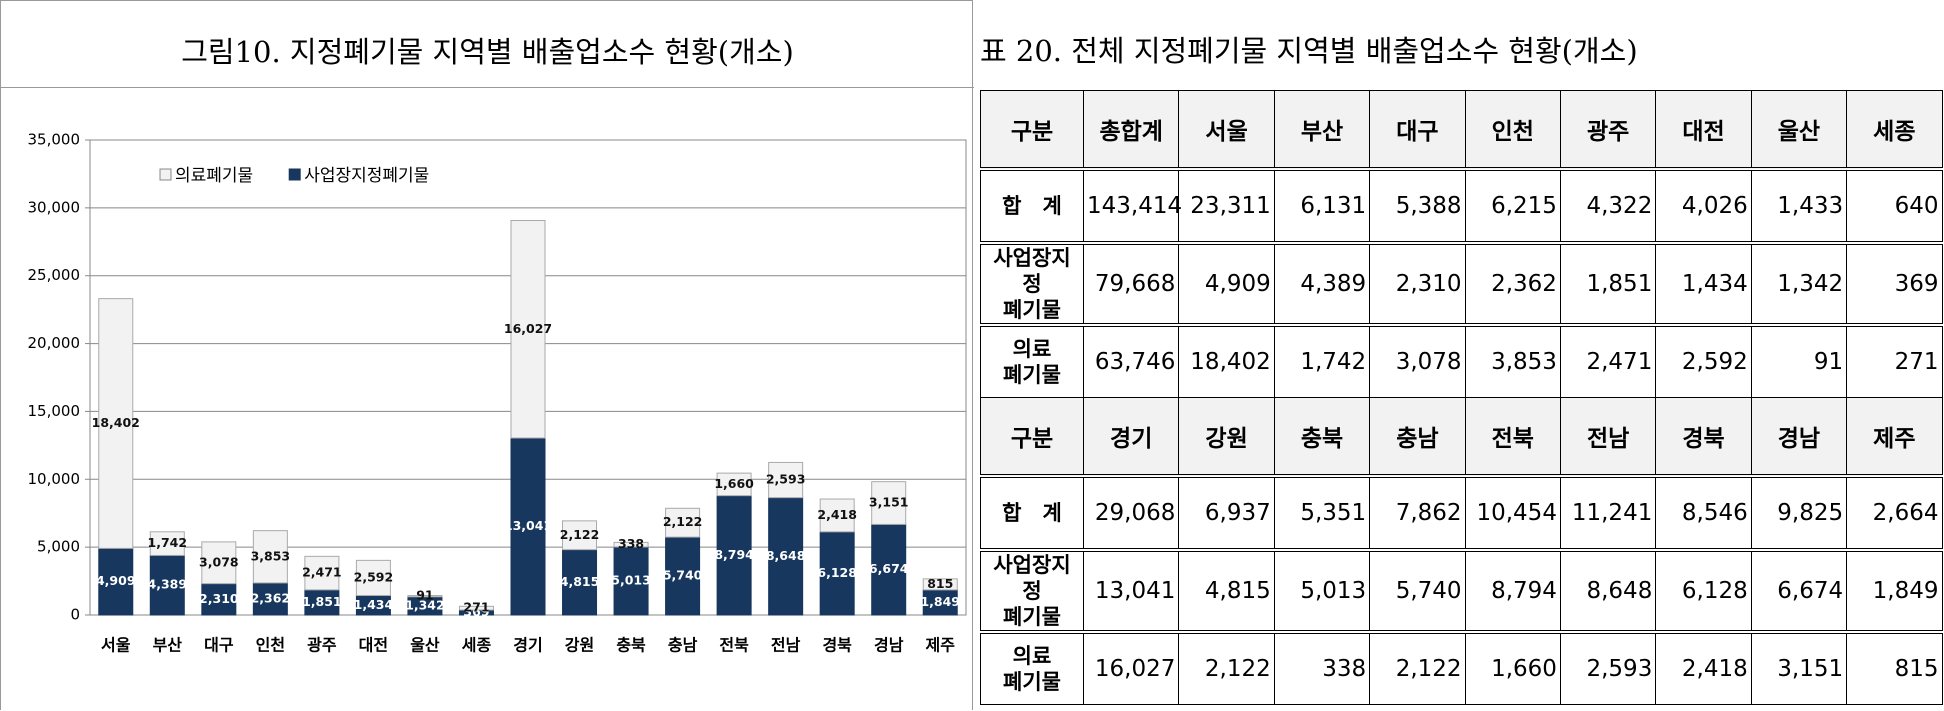 This screenshot has height=711, width=1944. What do you see at coordinates (487, 52) in the screenshot?
I see `chart-title: 그림10. 지정폐기물 지역별 배출업소수 현황(개소)` at bounding box center [487, 52].